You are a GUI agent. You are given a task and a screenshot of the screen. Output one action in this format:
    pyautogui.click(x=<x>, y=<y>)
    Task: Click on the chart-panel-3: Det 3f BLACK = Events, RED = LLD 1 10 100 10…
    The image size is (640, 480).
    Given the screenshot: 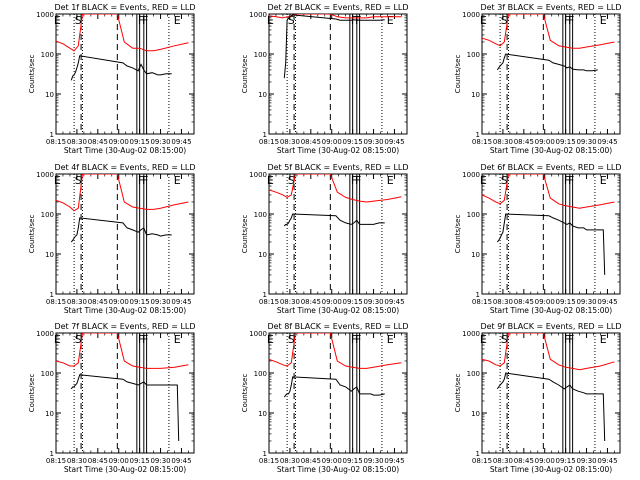 What is the action you would take?
    pyautogui.click(x=538, y=79)
    